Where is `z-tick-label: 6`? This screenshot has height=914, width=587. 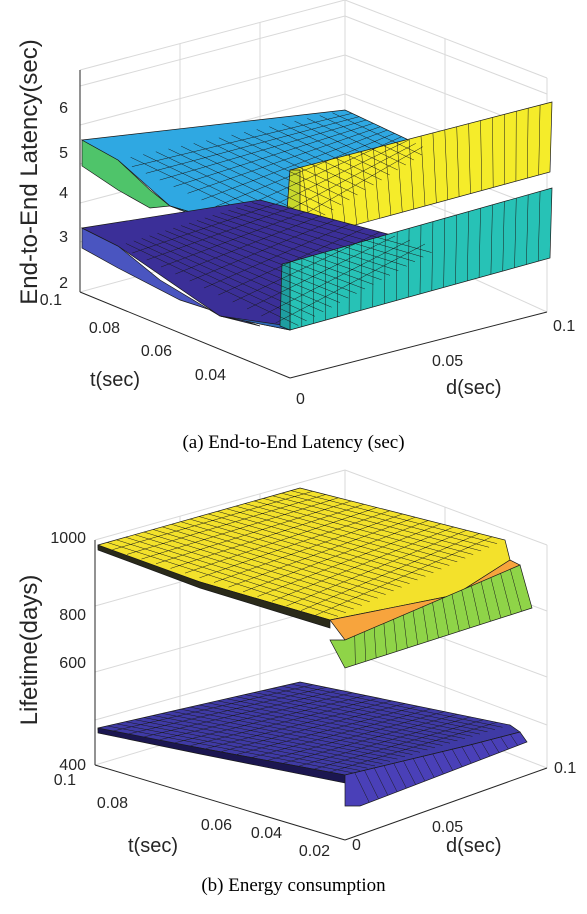 z-tick-label: 6 is located at coordinates (63, 108).